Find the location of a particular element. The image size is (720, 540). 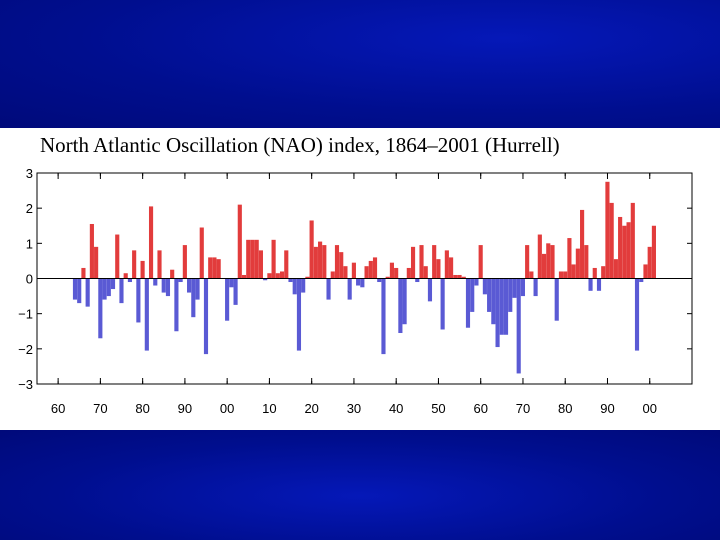

x-tick-label: 20 is located at coordinates (311, 408).